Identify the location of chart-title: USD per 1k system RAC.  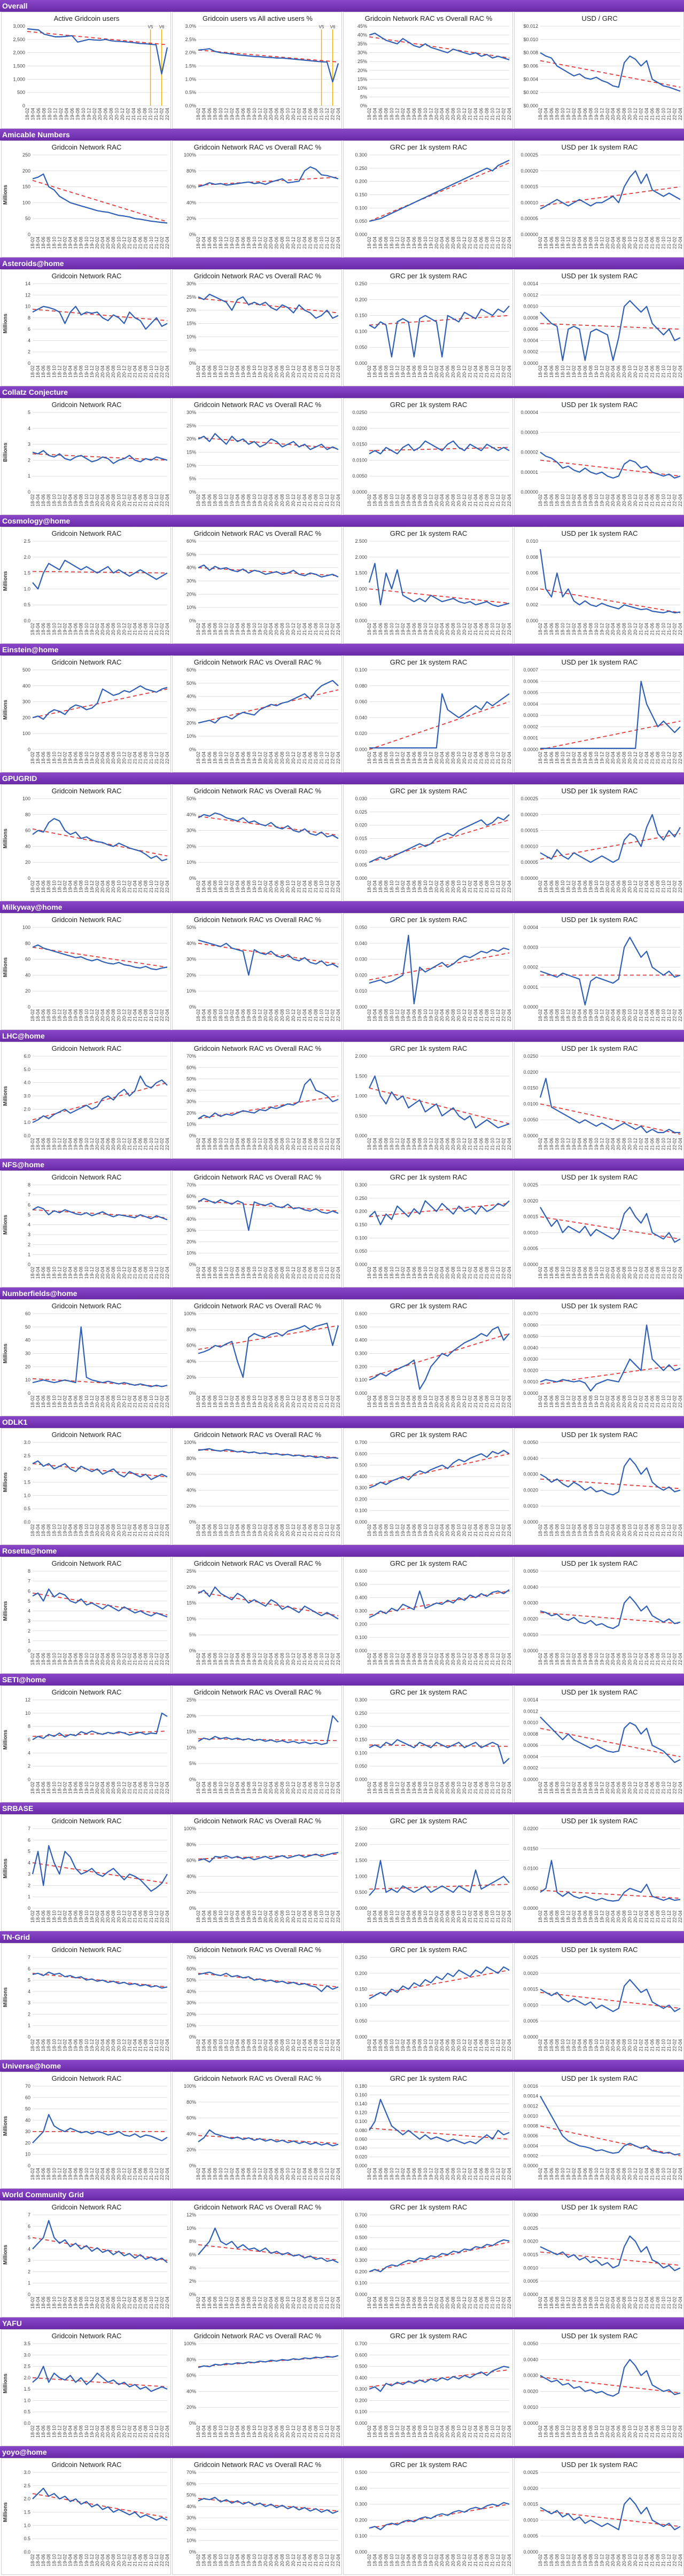
(599, 791).